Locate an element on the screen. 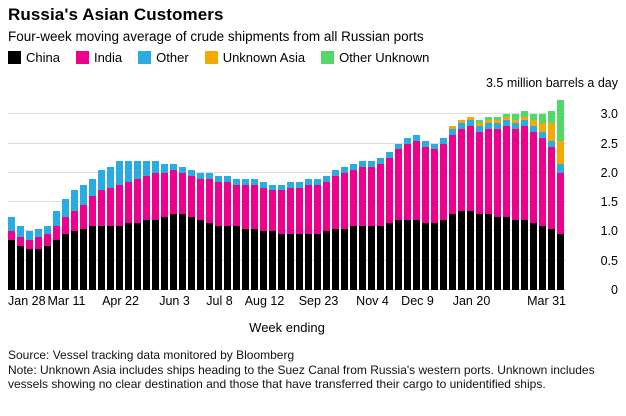  legend-label: China is located at coordinates (43, 57).